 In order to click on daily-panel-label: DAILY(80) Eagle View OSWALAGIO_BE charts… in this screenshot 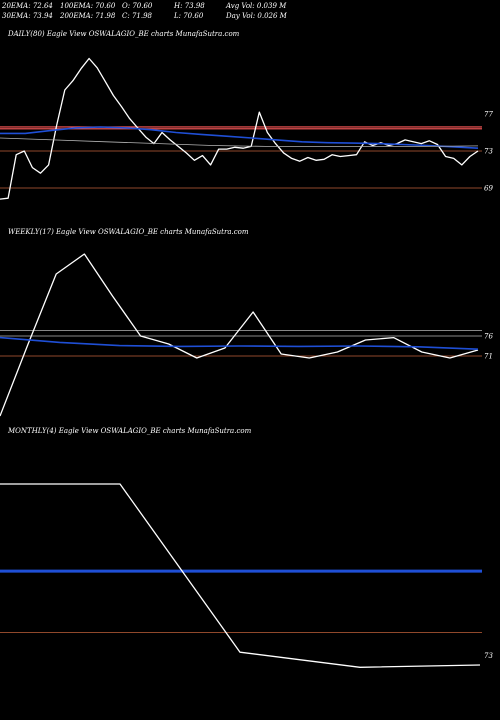, I will do `click(124, 34)`.